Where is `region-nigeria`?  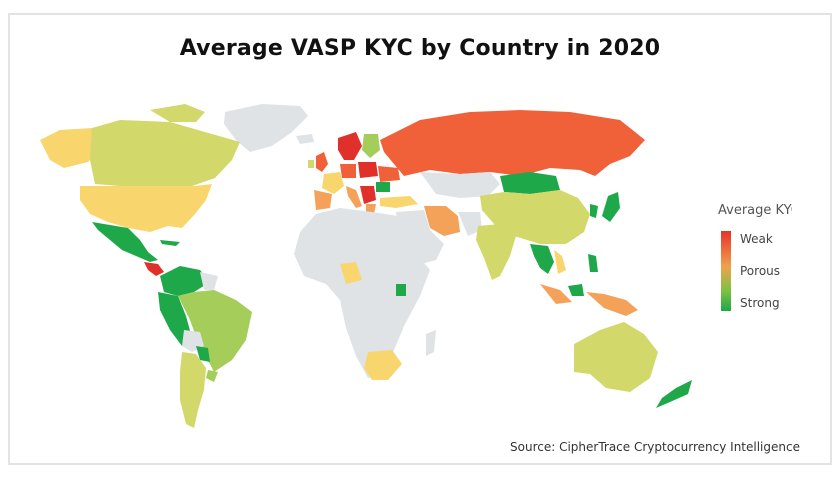
region-nigeria is located at coordinates (351, 273).